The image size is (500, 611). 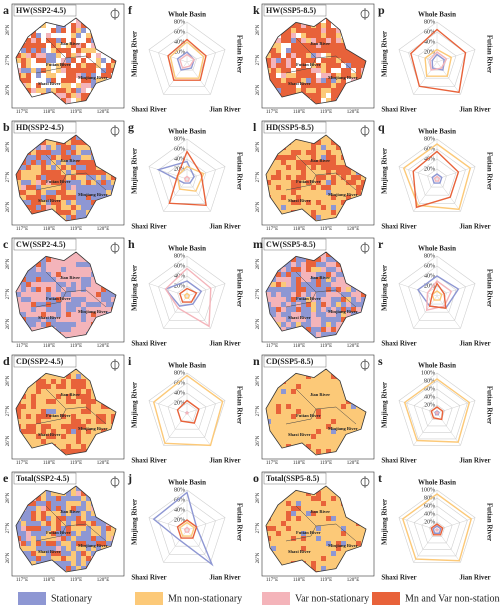 What do you see at coordinates (8, 557) in the screenshot?
I see `lat-label: 26°N` at bounding box center [8, 557].